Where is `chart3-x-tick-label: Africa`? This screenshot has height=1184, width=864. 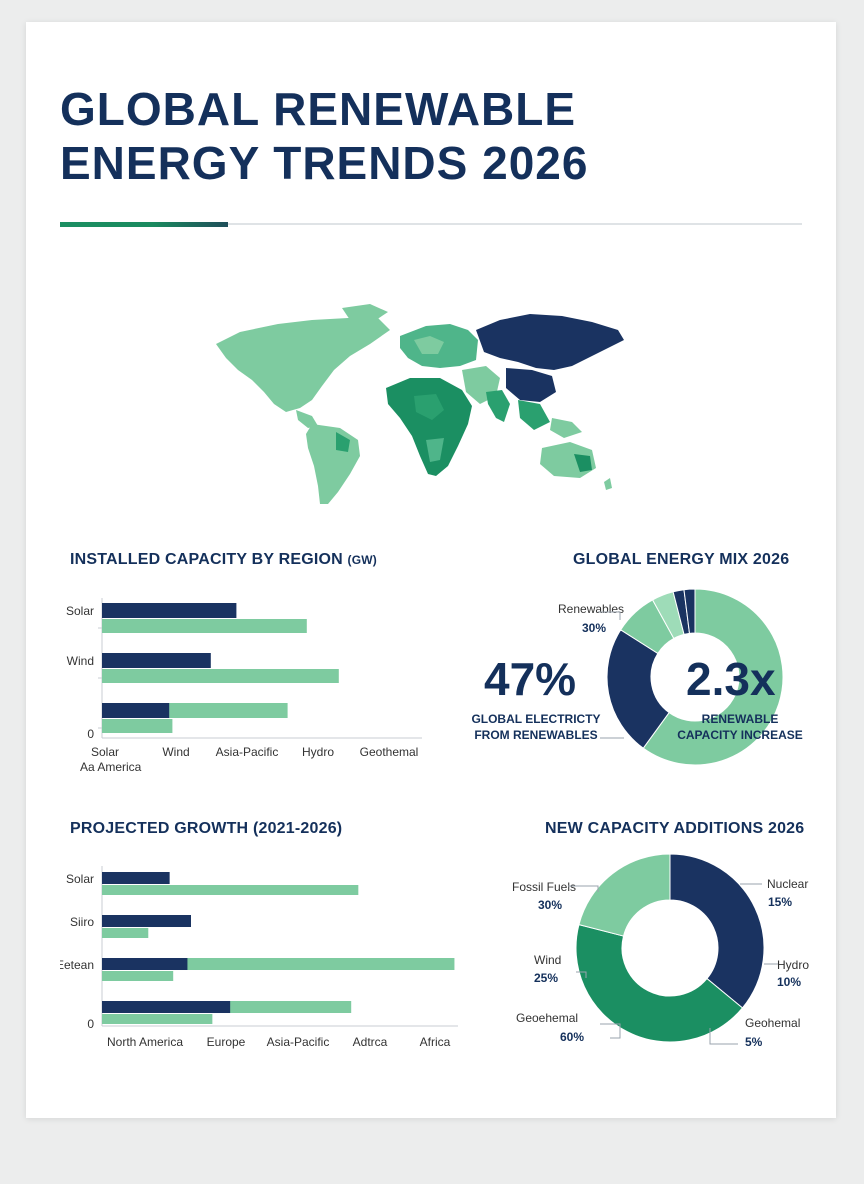
chart3-x-tick-label: Africa is located at coordinates (435, 1042).